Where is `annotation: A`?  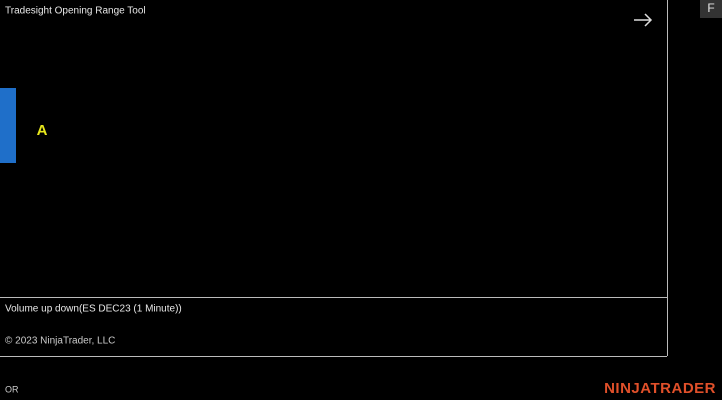
annotation: A is located at coordinates (42, 130).